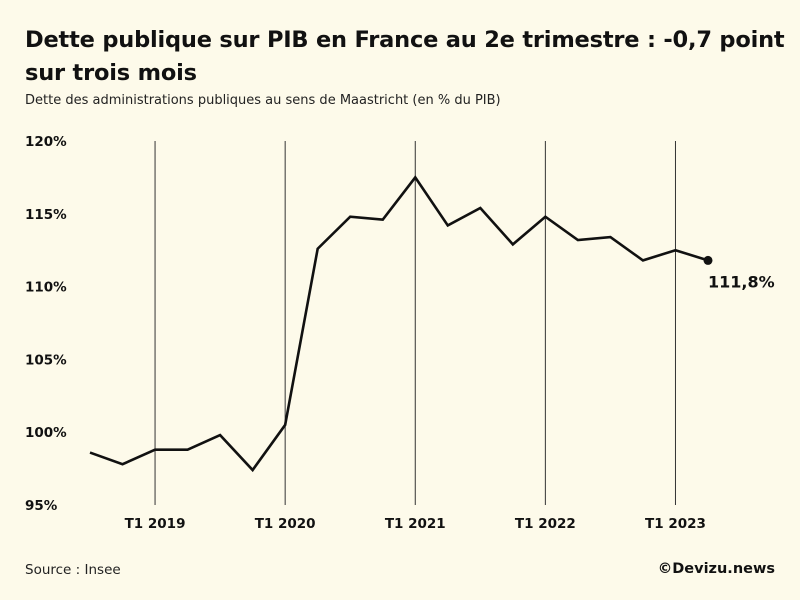  I want to click on x-tick-label: T1 2021, so click(415, 524).